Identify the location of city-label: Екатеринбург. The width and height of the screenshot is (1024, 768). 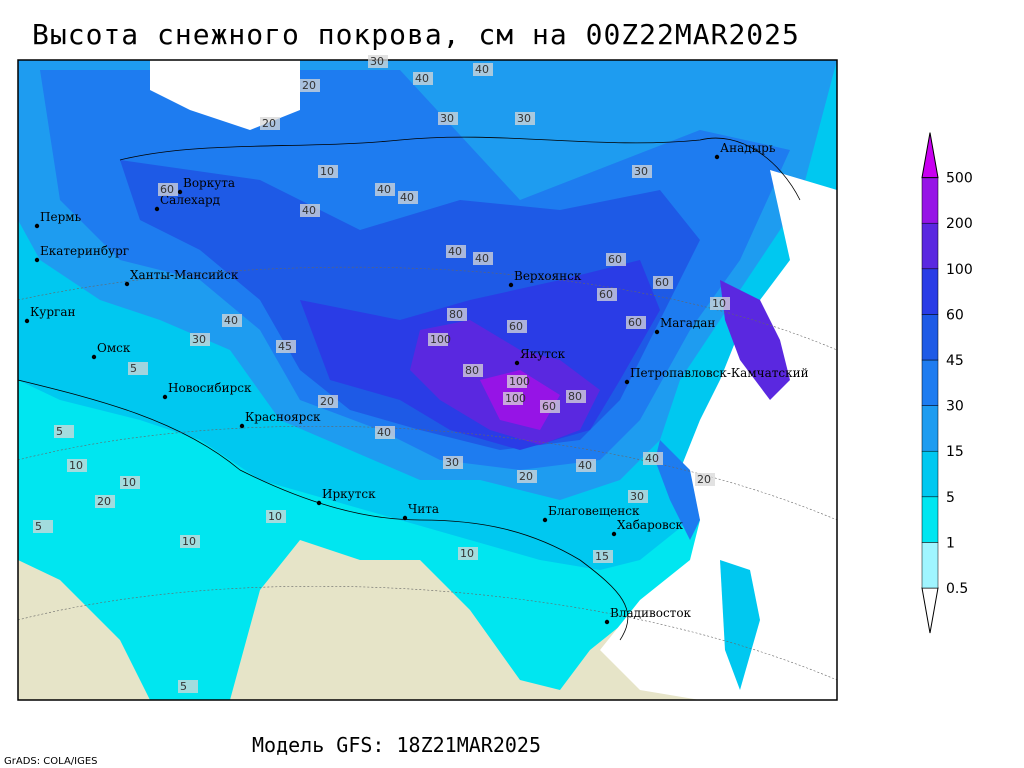
(84, 251).